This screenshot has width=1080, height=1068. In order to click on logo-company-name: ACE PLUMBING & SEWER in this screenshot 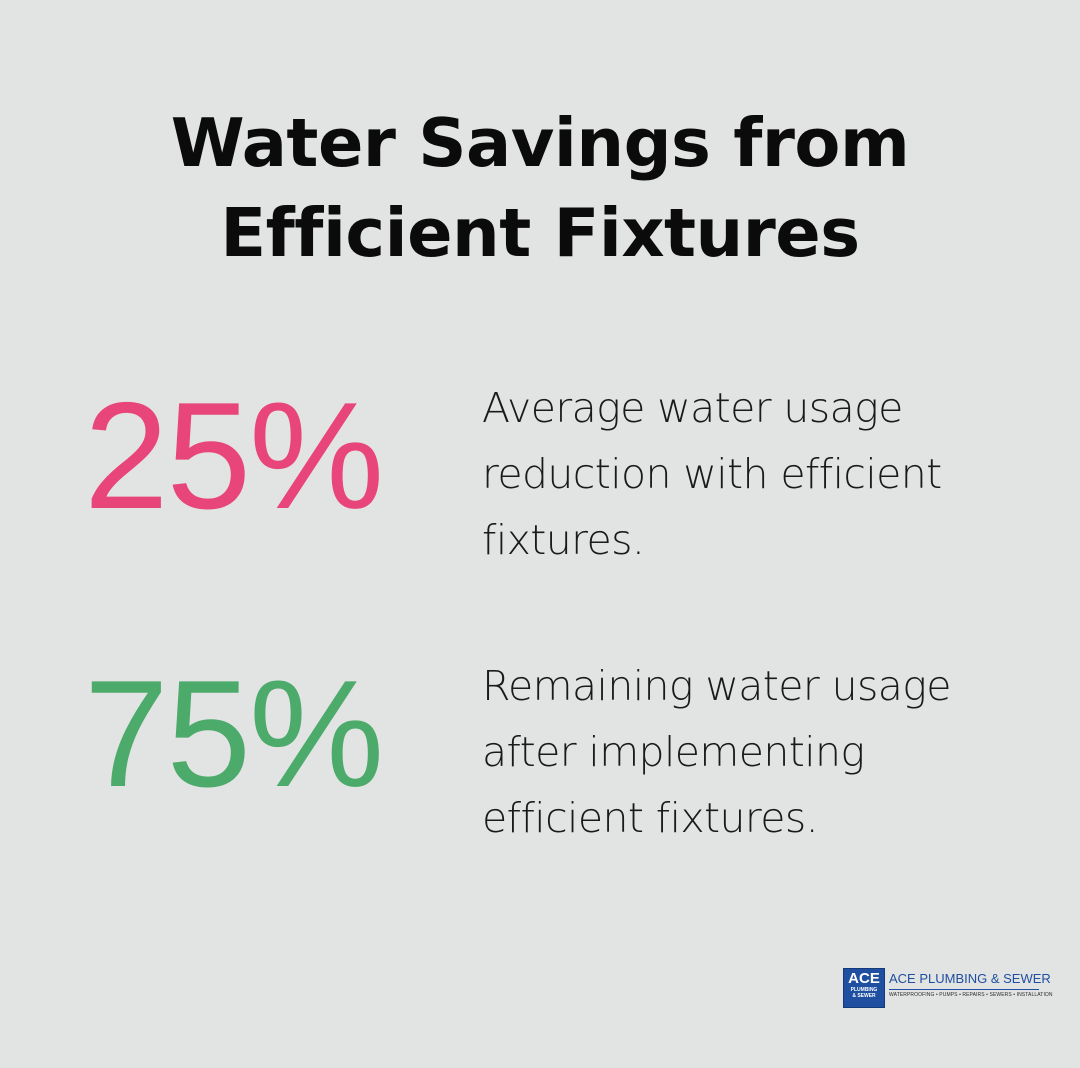, I will do `click(970, 978)`.